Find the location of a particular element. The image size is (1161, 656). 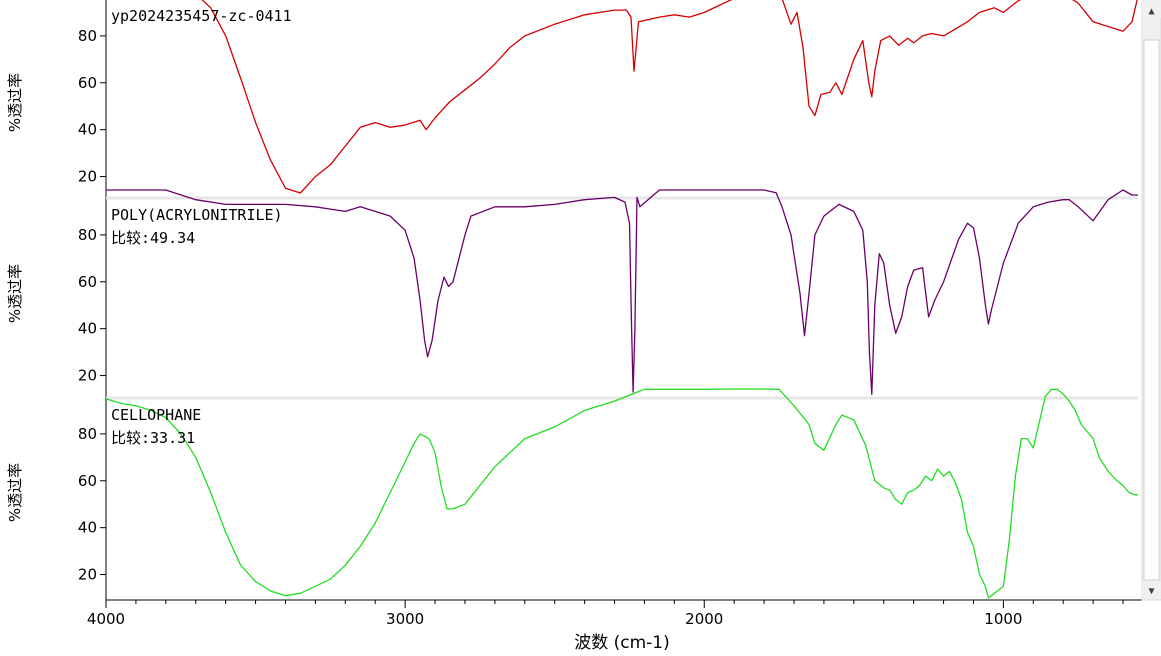

vertical-scrollbar: ▲ ▼ is located at coordinates (1151, 300).